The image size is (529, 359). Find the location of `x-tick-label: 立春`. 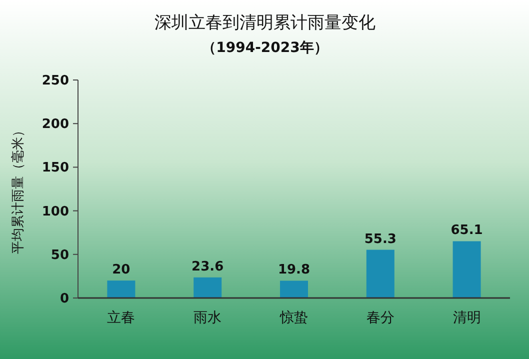

x-tick-label: 立春 is located at coordinates (121, 318).